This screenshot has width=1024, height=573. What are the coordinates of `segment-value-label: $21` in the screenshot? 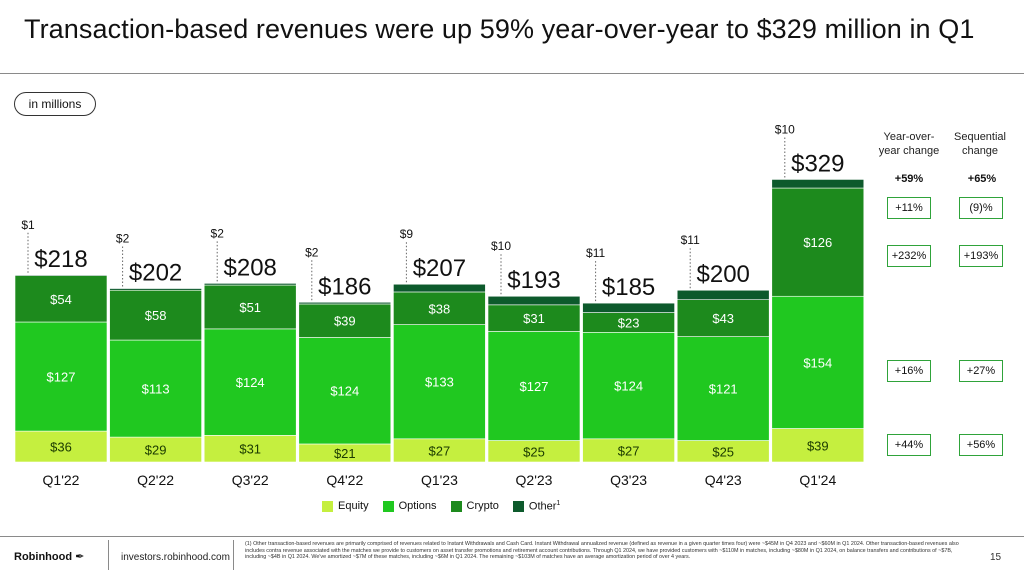 It's located at (345, 453).